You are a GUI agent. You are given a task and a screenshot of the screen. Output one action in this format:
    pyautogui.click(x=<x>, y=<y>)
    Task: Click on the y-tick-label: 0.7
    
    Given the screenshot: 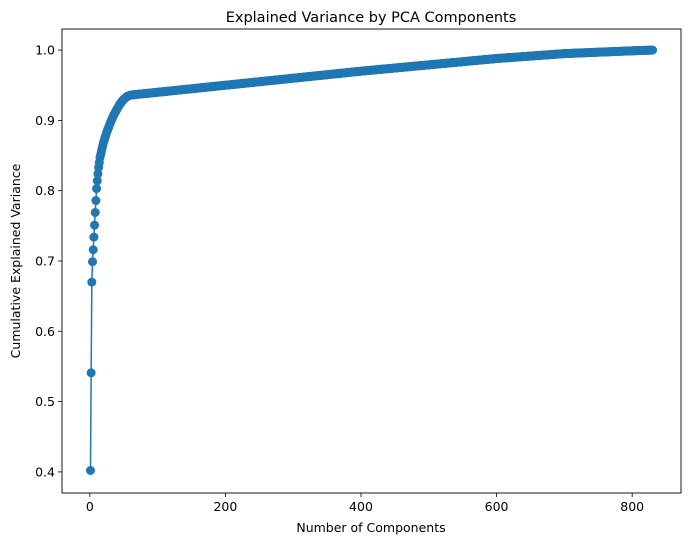 What is the action you would take?
    pyautogui.click(x=45, y=261)
    